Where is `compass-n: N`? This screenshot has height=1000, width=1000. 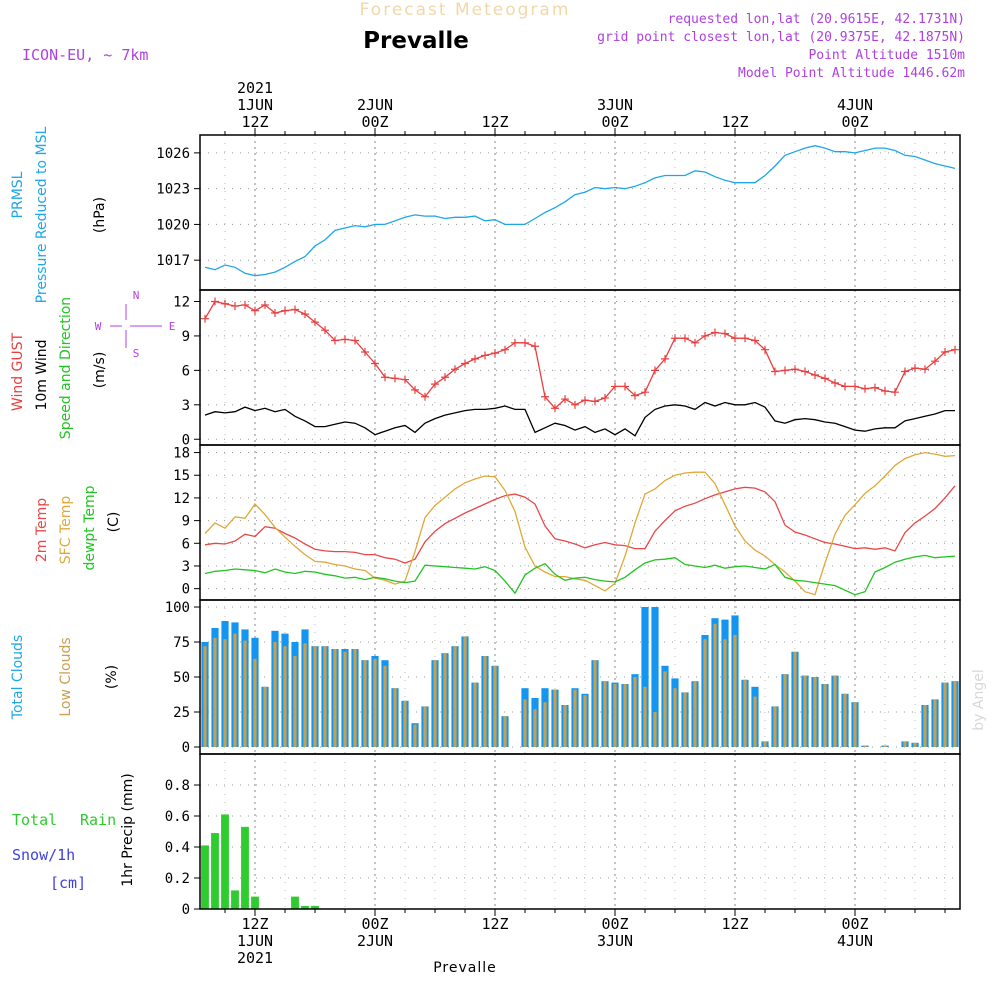 compass-n: N is located at coordinates (136, 295).